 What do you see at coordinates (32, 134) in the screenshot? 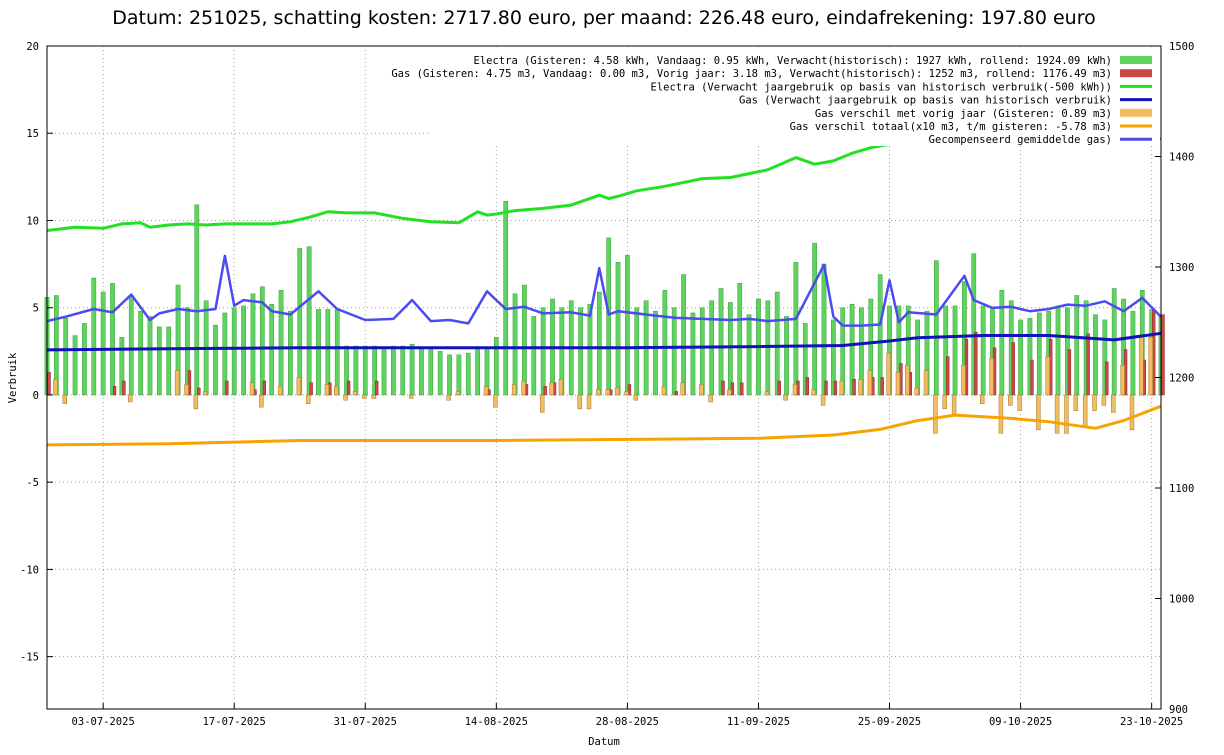
I see `y-tick-label: 15` at bounding box center [32, 134].